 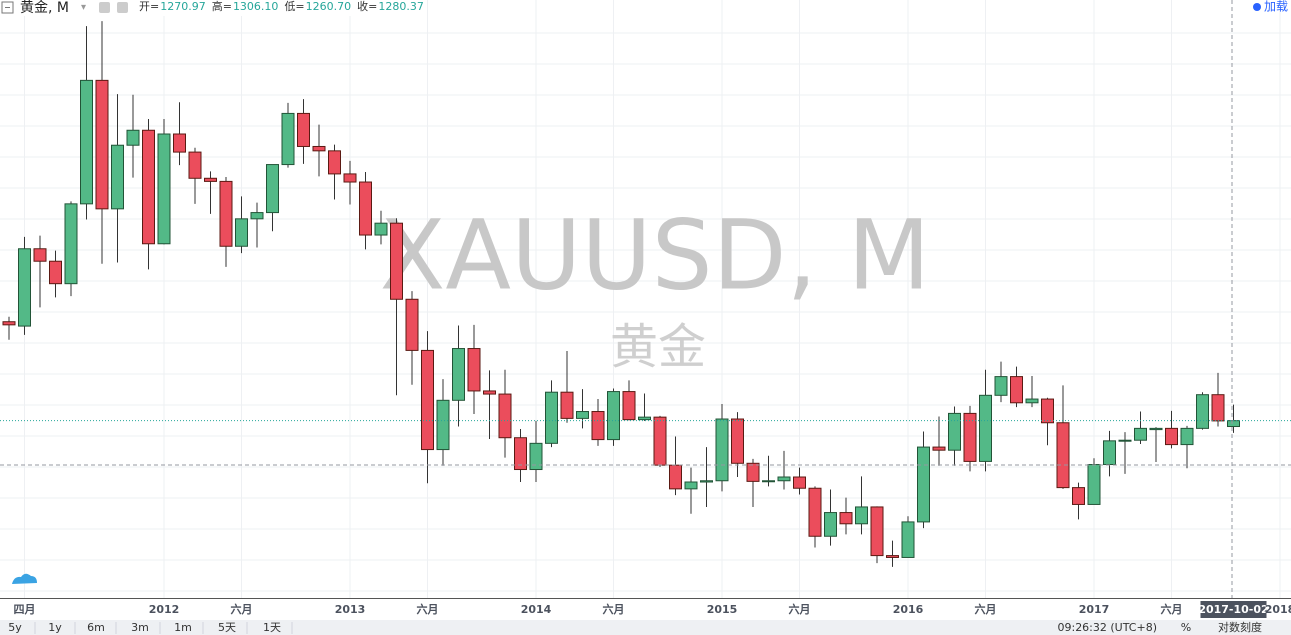 What do you see at coordinates (1107, 627) in the screenshot?
I see `clock: 09:26:32 (UTC+8)` at bounding box center [1107, 627].